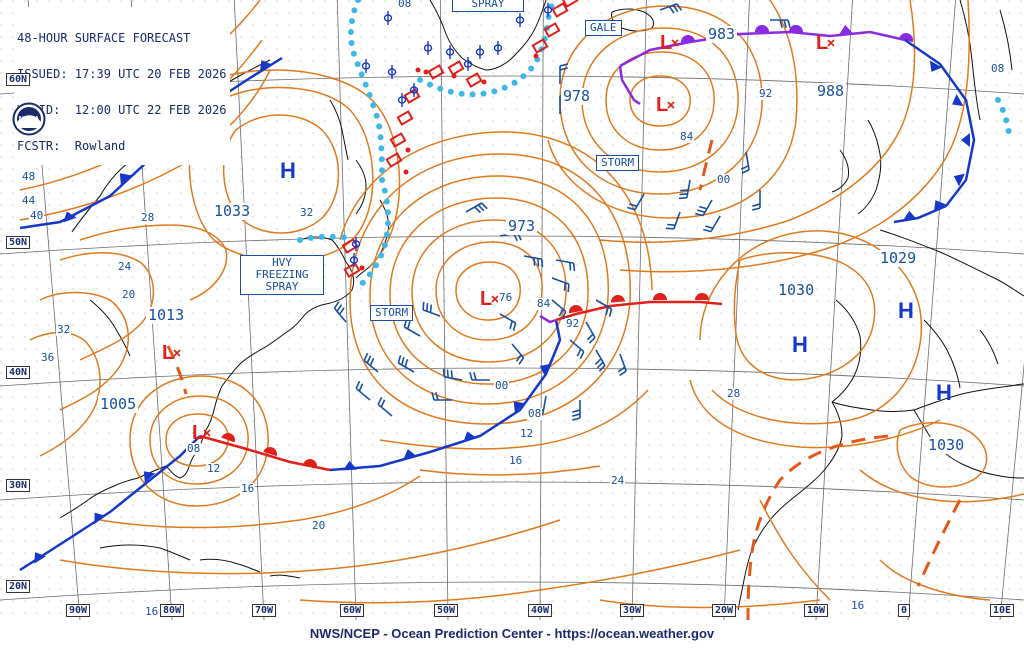  What do you see at coordinates (194, 448) in the screenshot?
I see `isobar-label: 08` at bounding box center [194, 448].